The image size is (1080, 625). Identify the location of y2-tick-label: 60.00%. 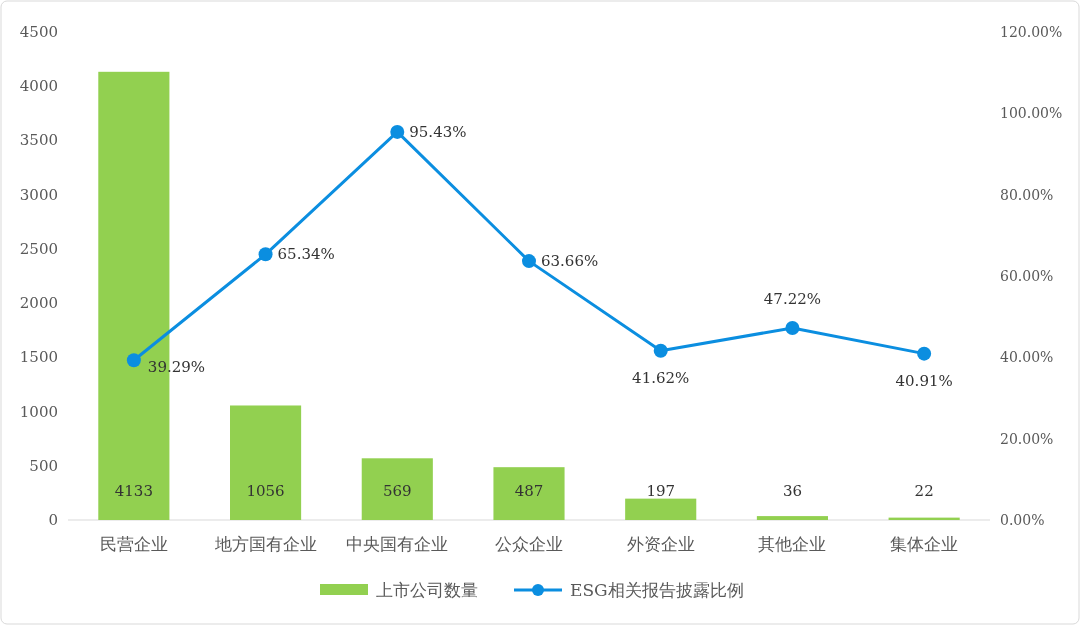
(1027, 276).